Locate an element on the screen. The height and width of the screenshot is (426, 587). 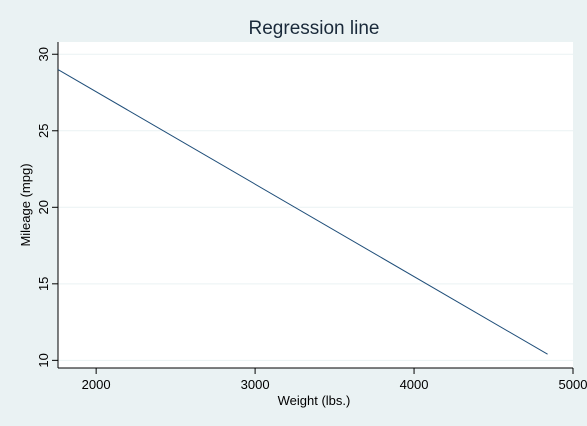
y-tick-label-25: 25 is located at coordinates (43, 131).